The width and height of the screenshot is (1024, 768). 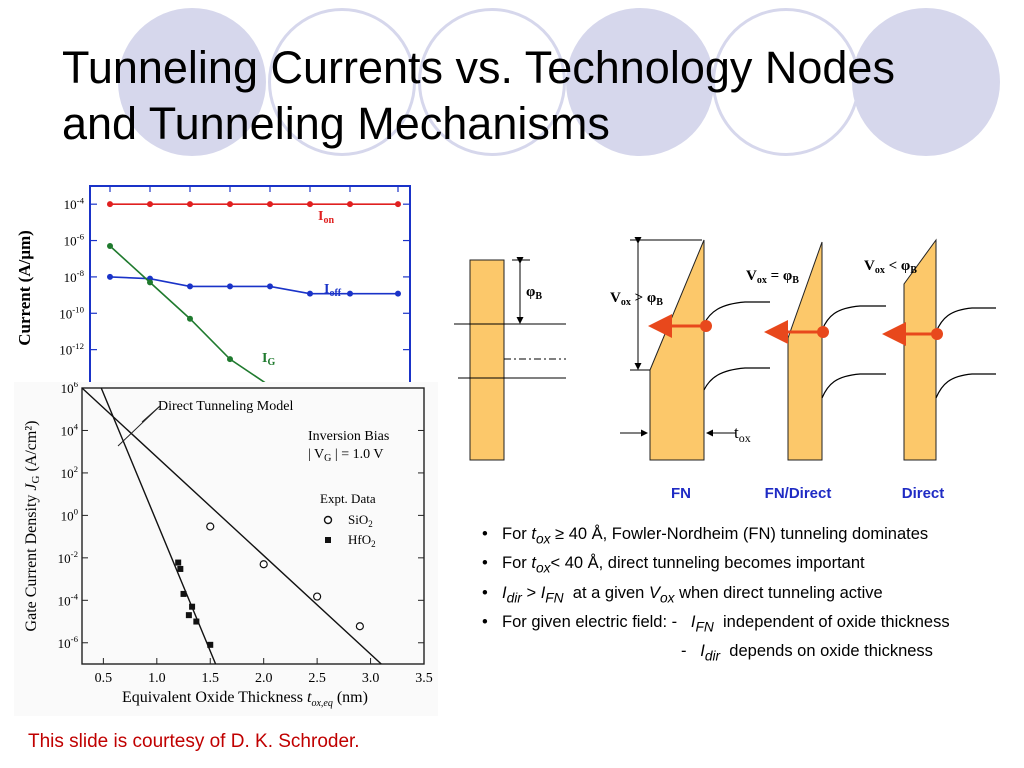 I want to click on legend-hfo2-marker, so click(x=328, y=540).